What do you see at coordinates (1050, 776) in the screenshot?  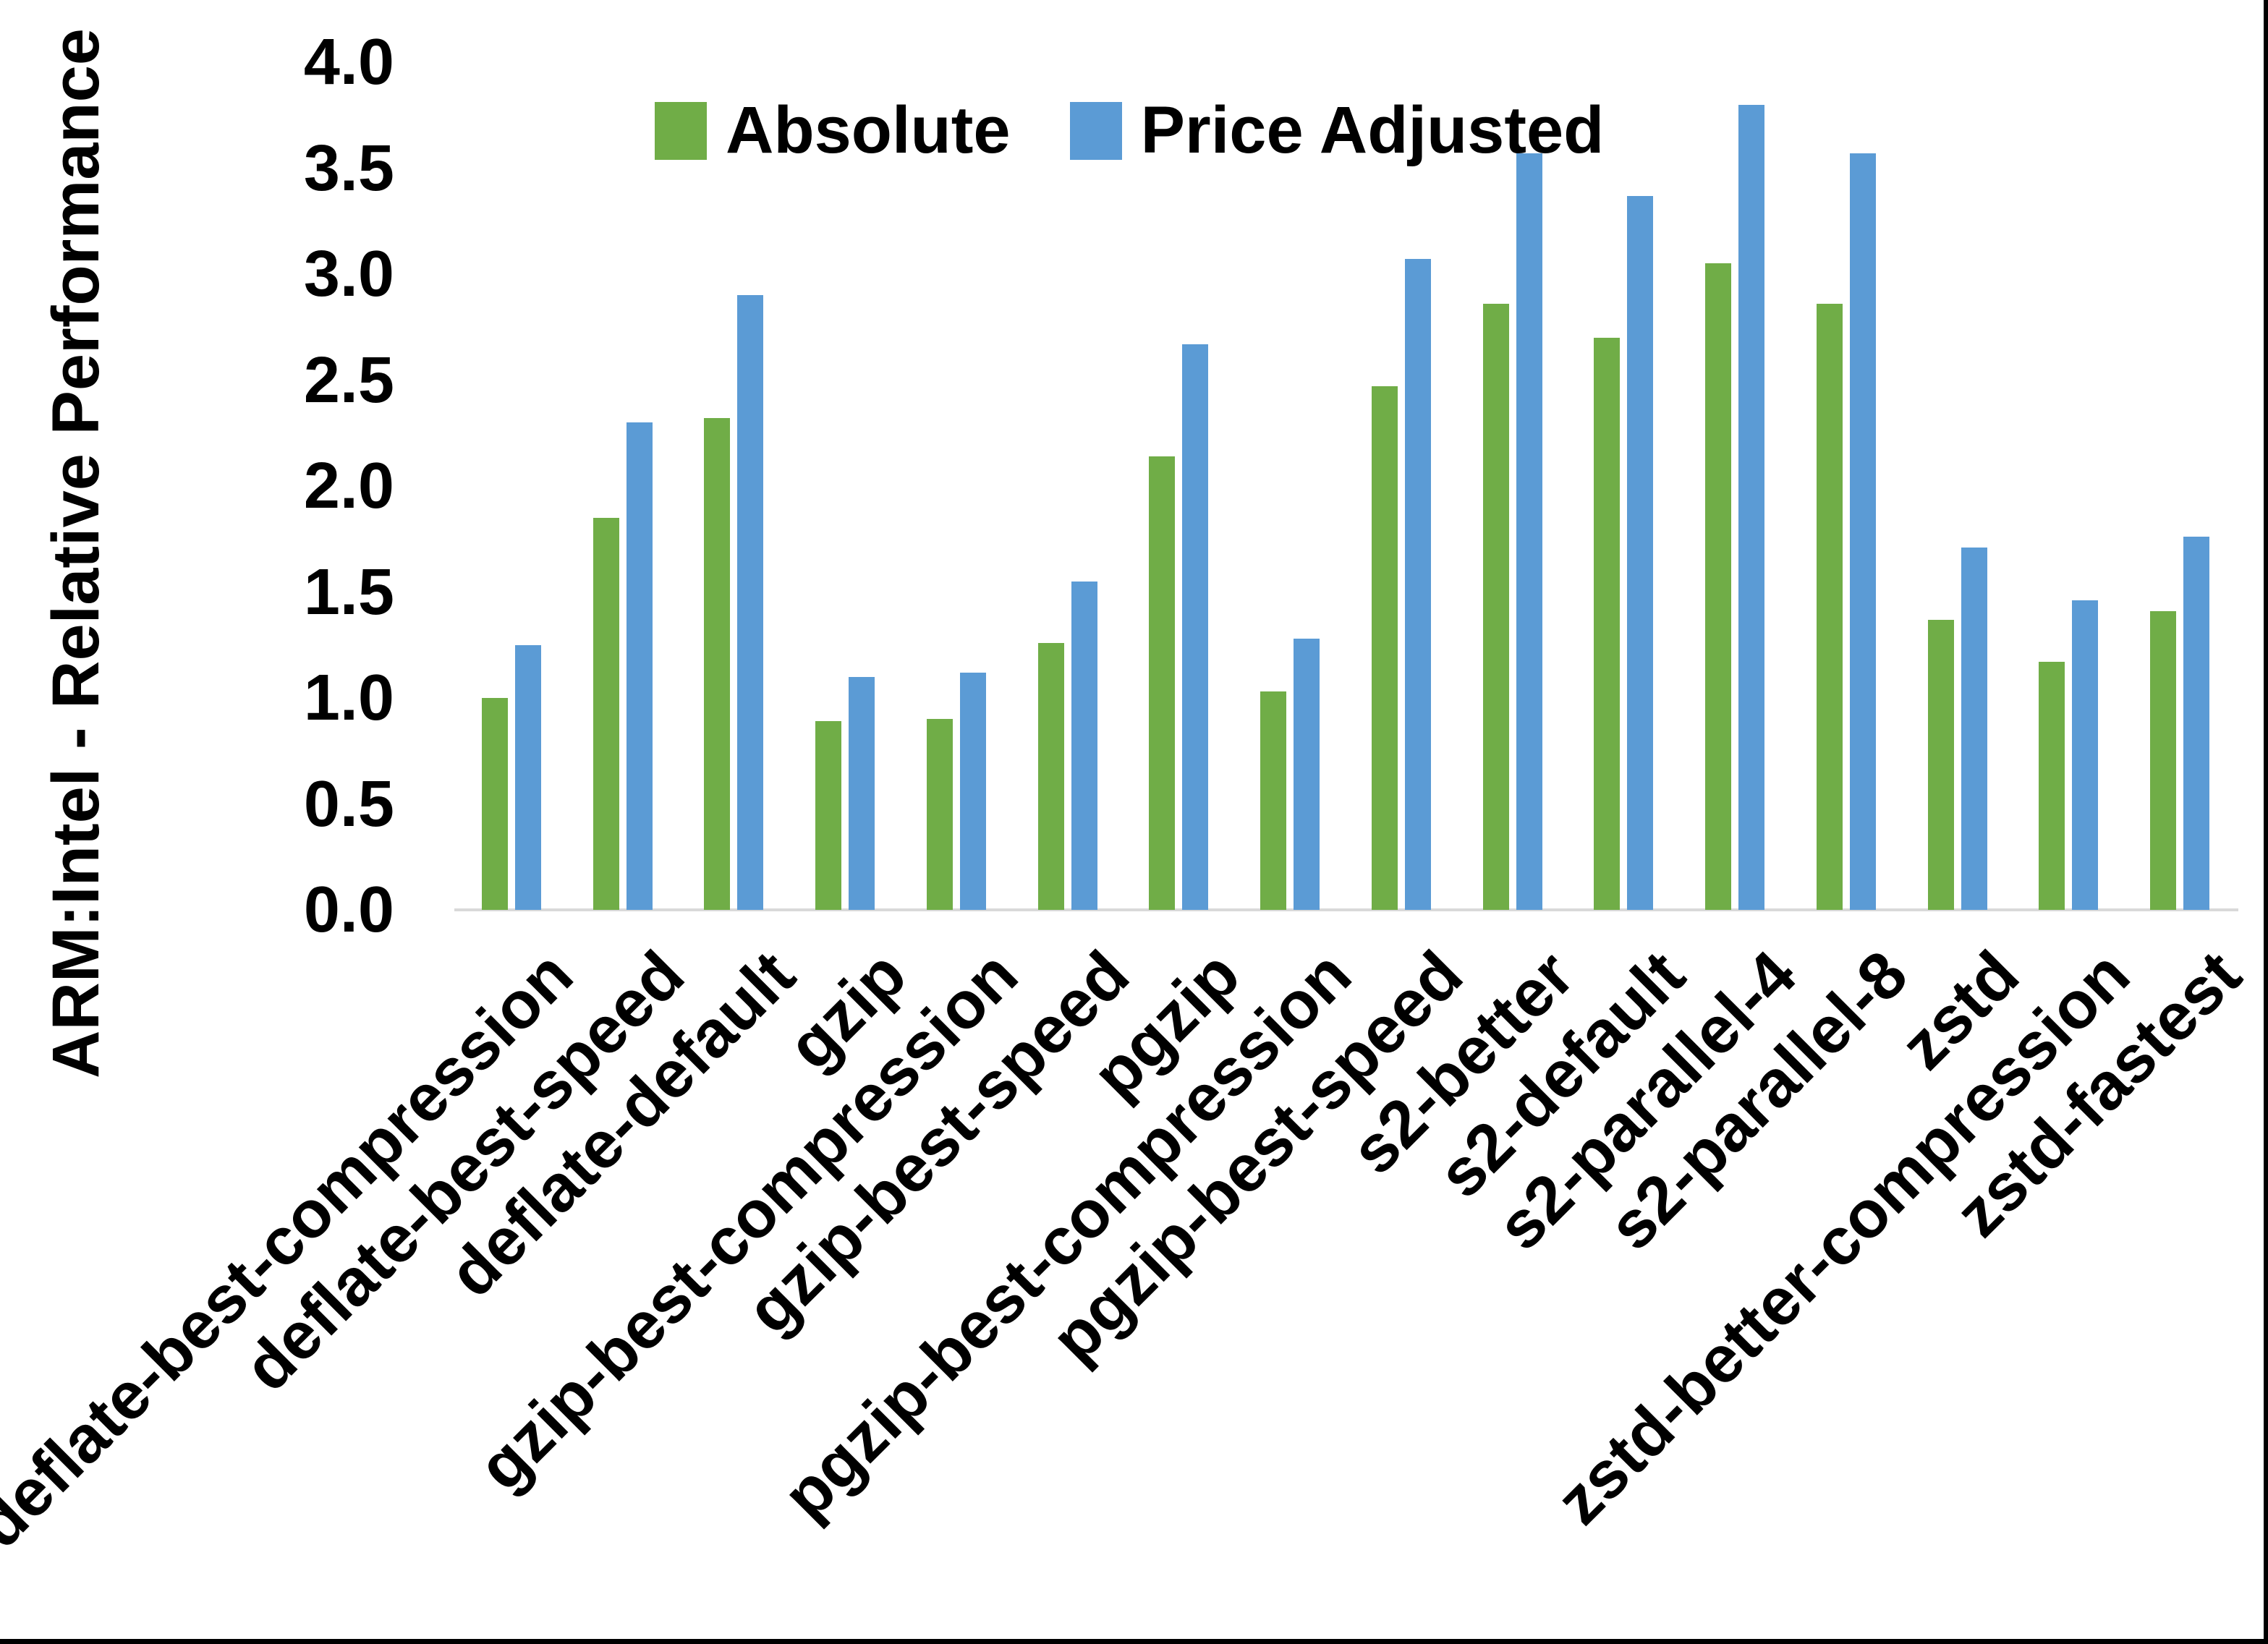 I see `bar-absolute-gzip-best-speed` at bounding box center [1050, 776].